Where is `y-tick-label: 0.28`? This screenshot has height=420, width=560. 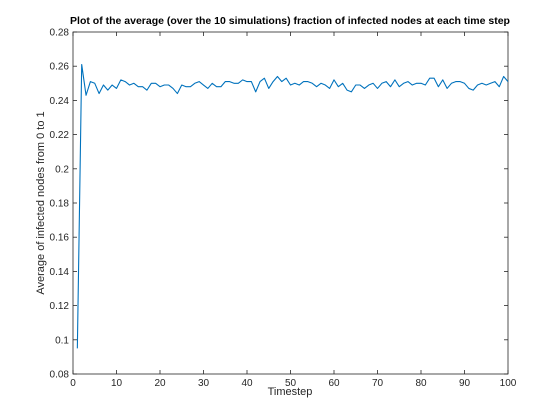
y-tick-label: 0.28 is located at coordinates (60, 33).